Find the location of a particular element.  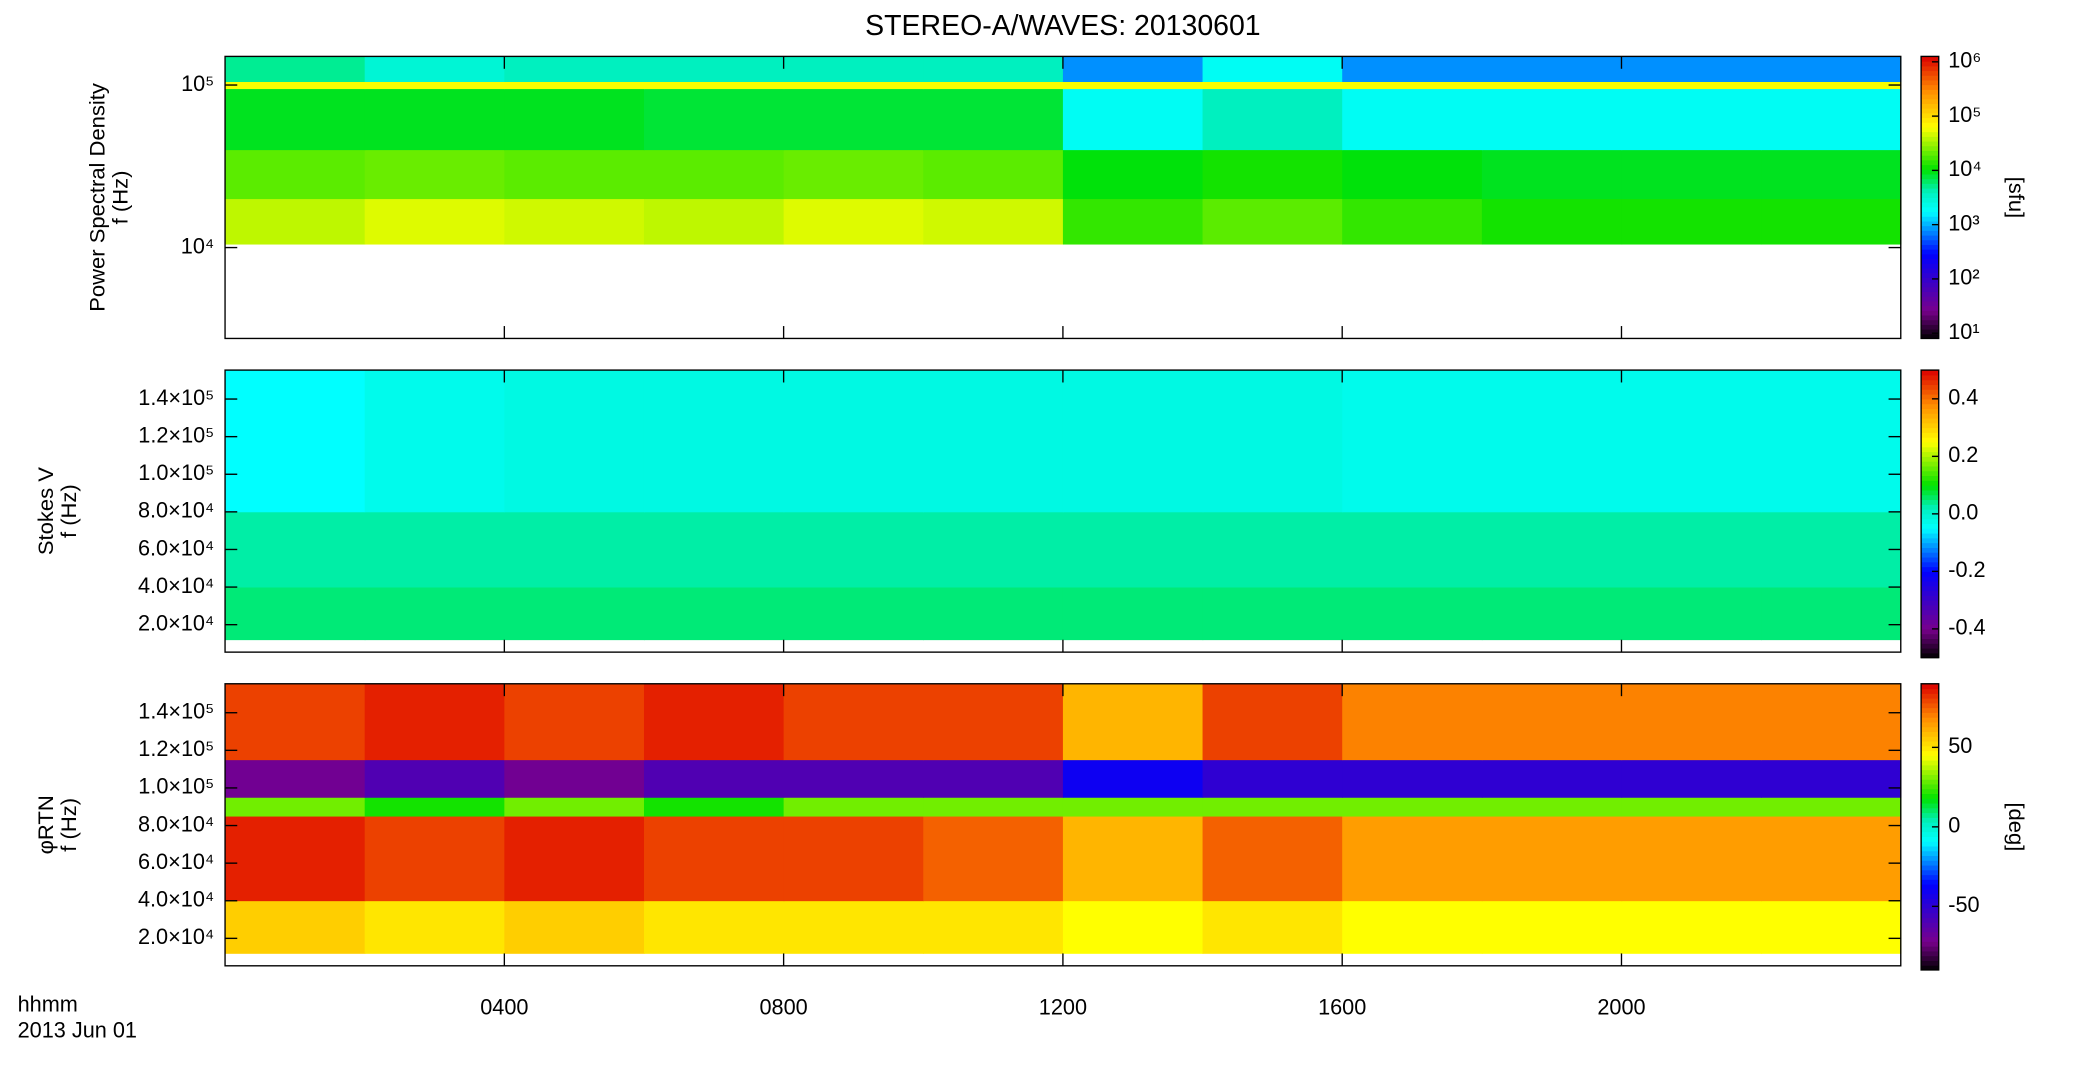

colorbar-tick-label: 10⁶ is located at coordinates (1964, 60).